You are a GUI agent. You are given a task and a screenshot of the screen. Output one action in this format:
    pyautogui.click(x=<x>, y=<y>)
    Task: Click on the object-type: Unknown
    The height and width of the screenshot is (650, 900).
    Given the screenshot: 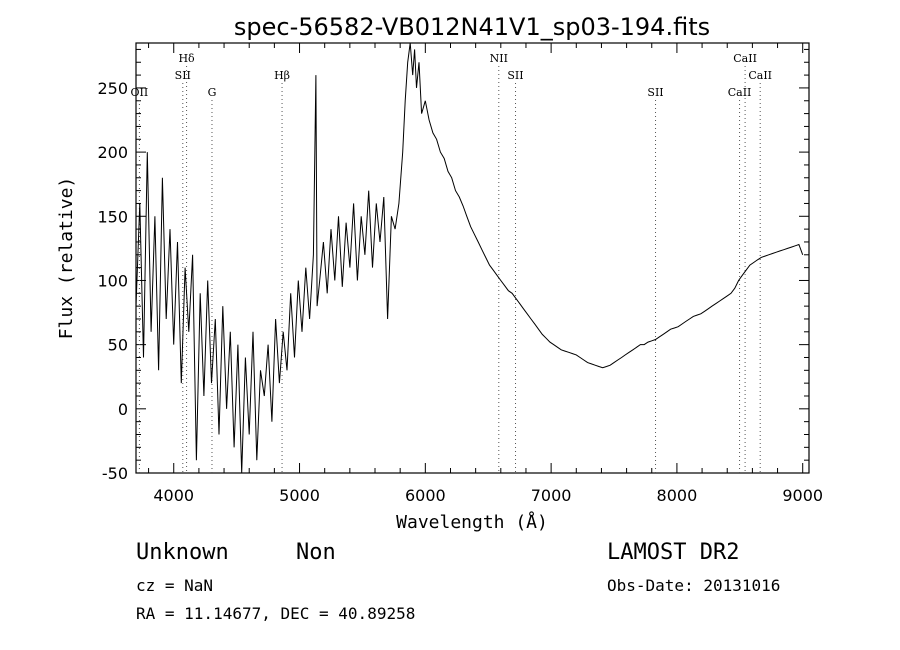 What is the action you would take?
    pyautogui.click(x=182, y=552)
    